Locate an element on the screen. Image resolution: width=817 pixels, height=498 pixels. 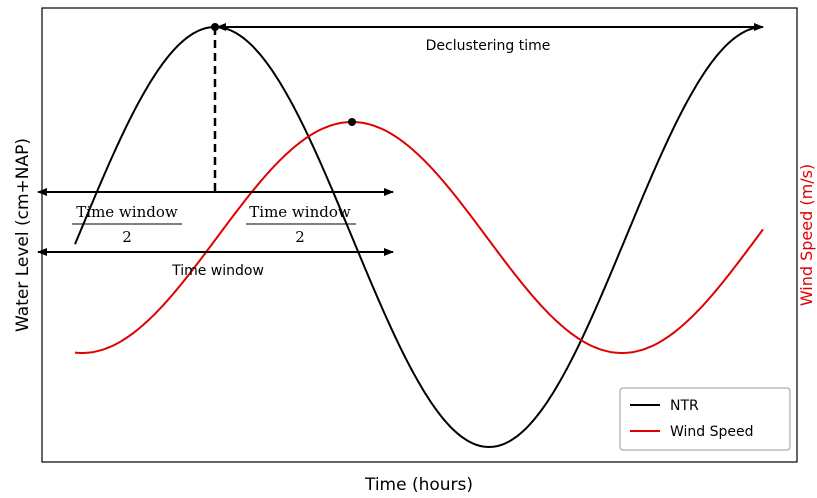
declustering-label: Declustering time is located at coordinates (488, 46).